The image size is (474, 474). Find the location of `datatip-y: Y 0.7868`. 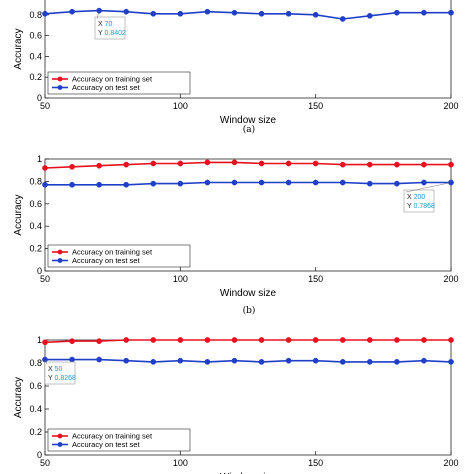

datatip-y: Y 0.7868 is located at coordinates (421, 206).